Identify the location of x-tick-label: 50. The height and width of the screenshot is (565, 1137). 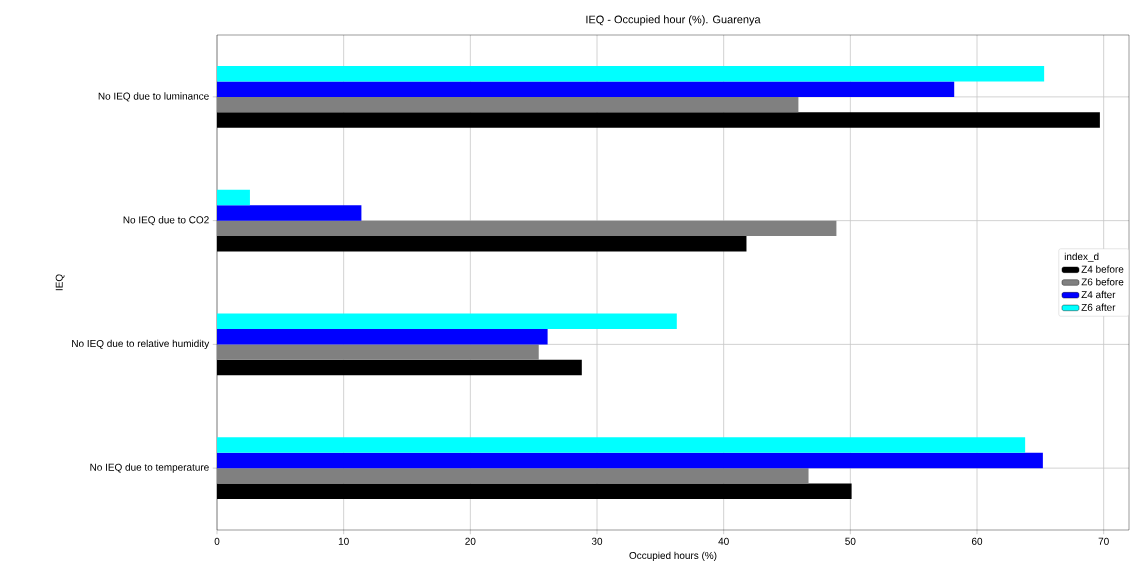
(850, 541).